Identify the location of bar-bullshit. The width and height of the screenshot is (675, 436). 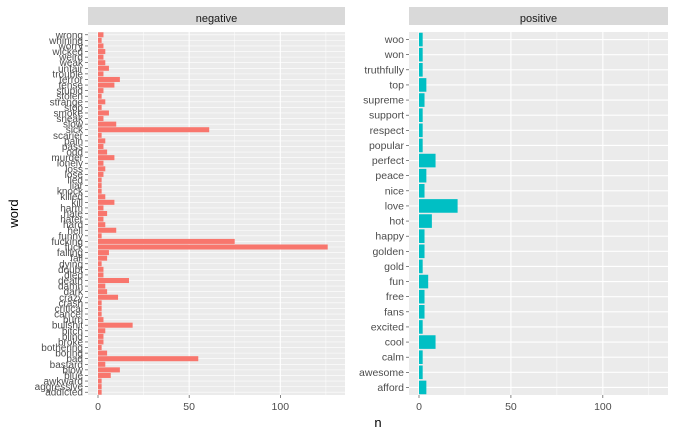
(115, 325).